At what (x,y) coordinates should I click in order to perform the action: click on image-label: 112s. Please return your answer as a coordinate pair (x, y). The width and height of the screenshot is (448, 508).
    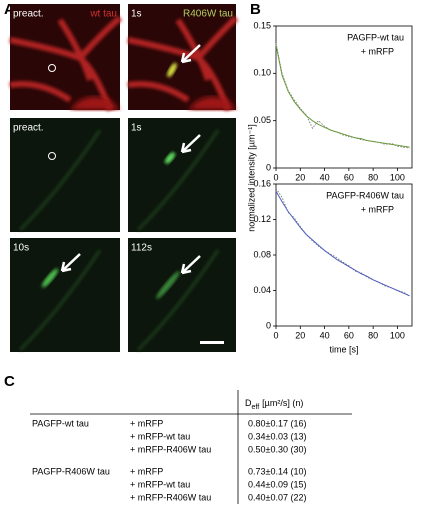
    Looking at the image, I should click on (141, 248).